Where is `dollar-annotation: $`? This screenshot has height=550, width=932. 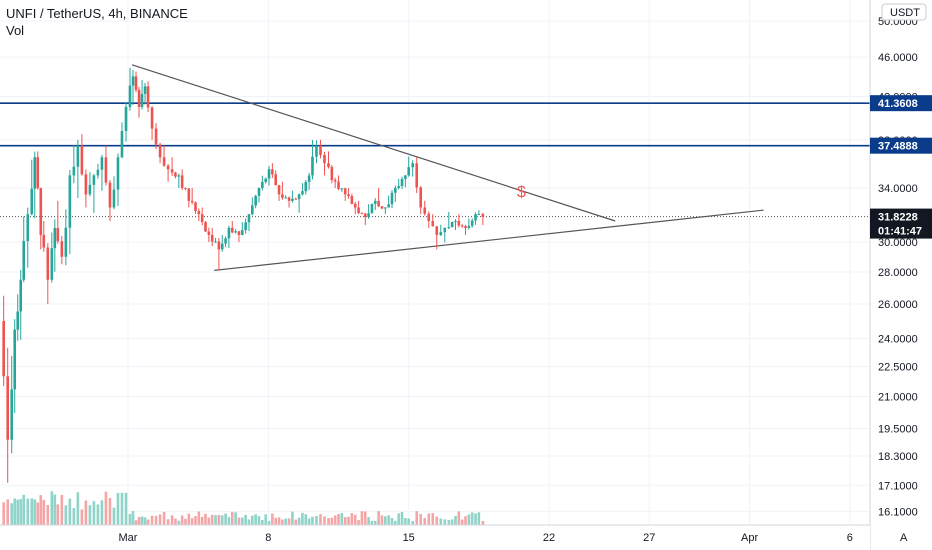
dollar-annotation: $ is located at coordinates (521, 192).